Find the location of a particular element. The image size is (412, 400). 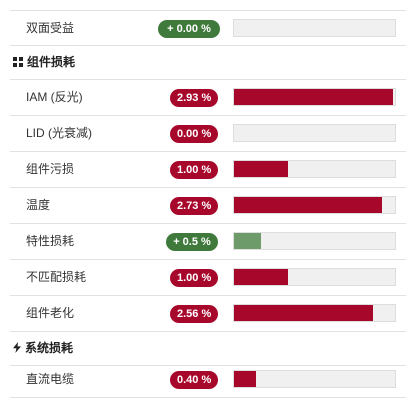

loss-row-temperature: 温度 2.73 % is located at coordinates (208, 206).